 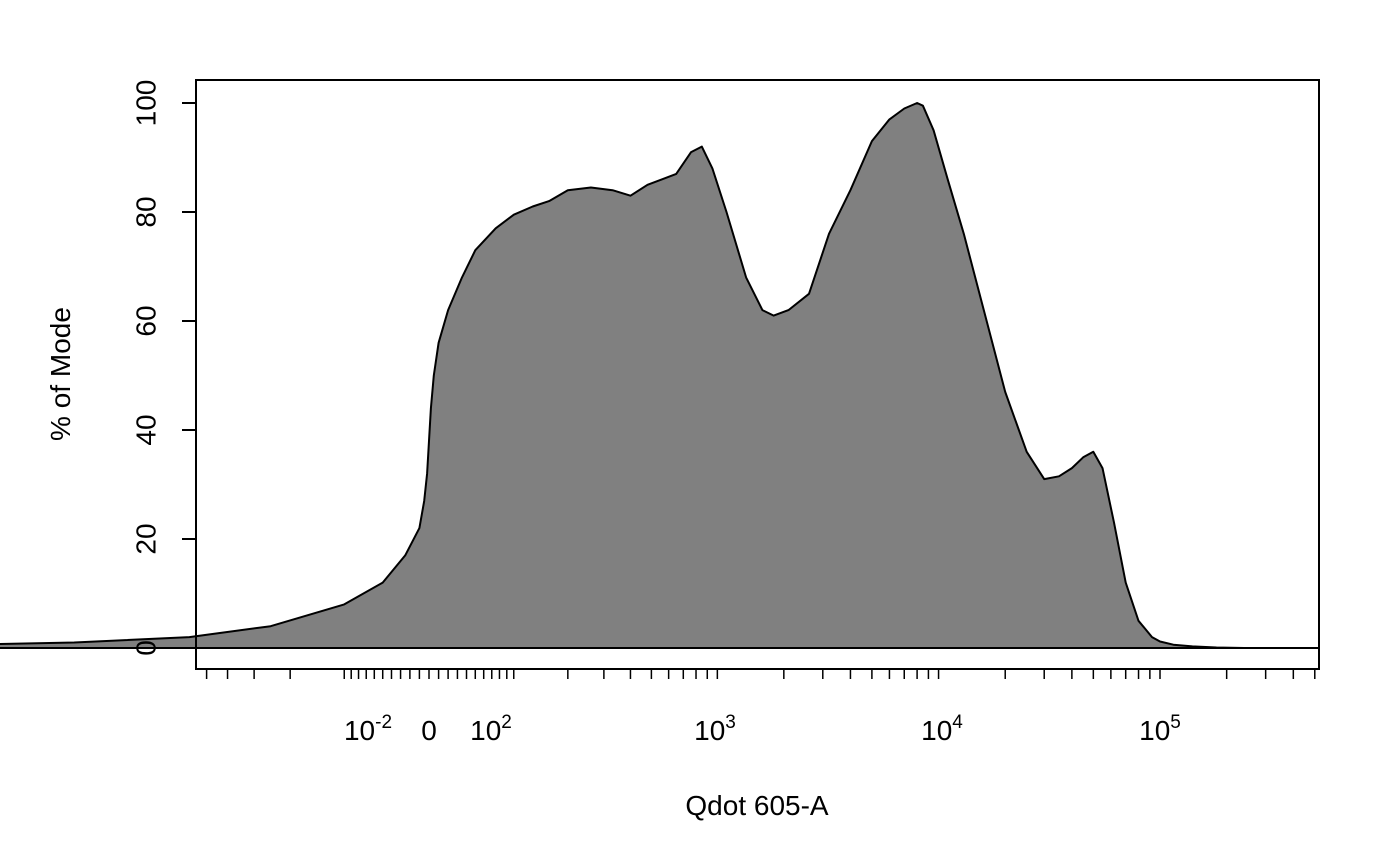 I want to click on x-tick-label: 10³, so click(x=715, y=729).